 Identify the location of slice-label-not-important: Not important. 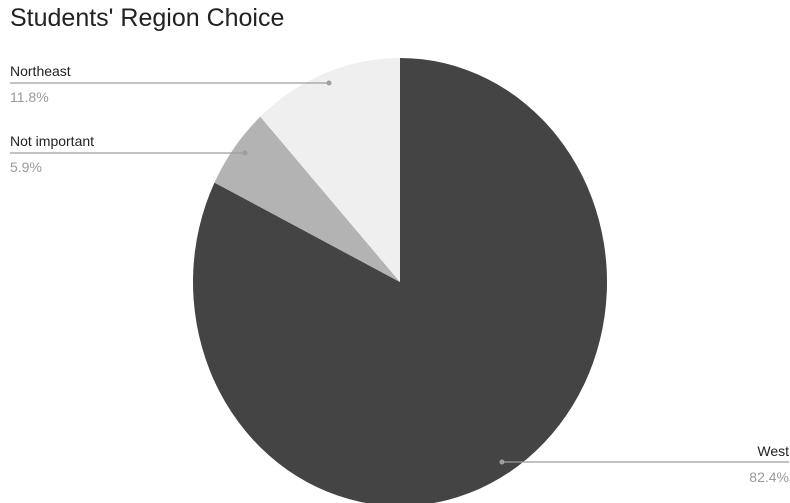
(52, 141).